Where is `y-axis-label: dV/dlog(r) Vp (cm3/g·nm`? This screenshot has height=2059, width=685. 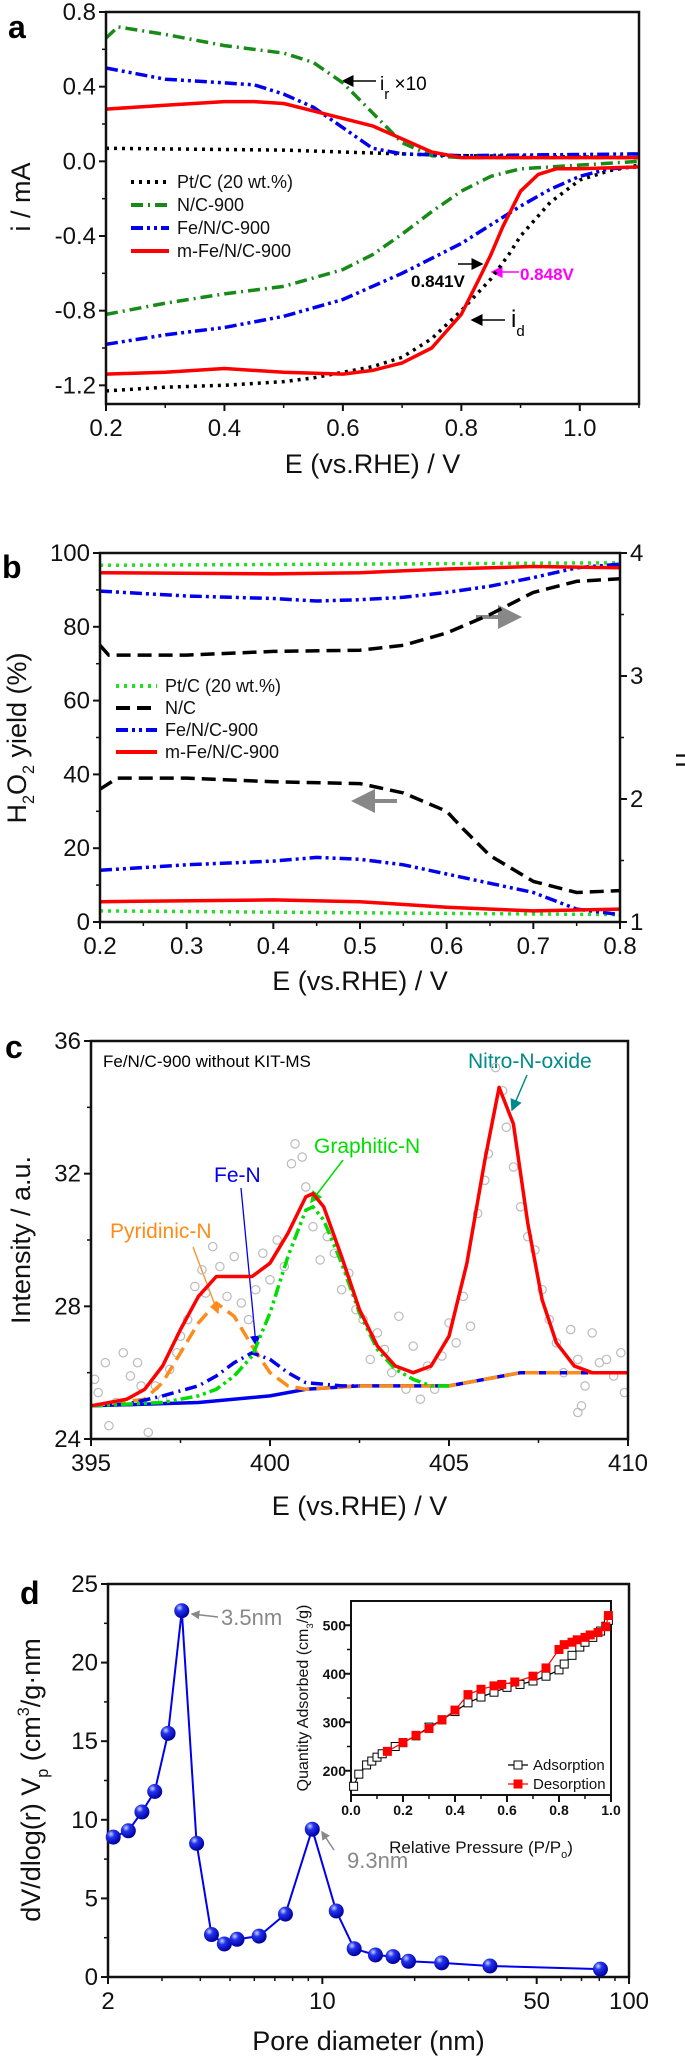
y-axis-label: dV/dlog(r) Vp (cm3/g·nm is located at coordinates (33, 1780).